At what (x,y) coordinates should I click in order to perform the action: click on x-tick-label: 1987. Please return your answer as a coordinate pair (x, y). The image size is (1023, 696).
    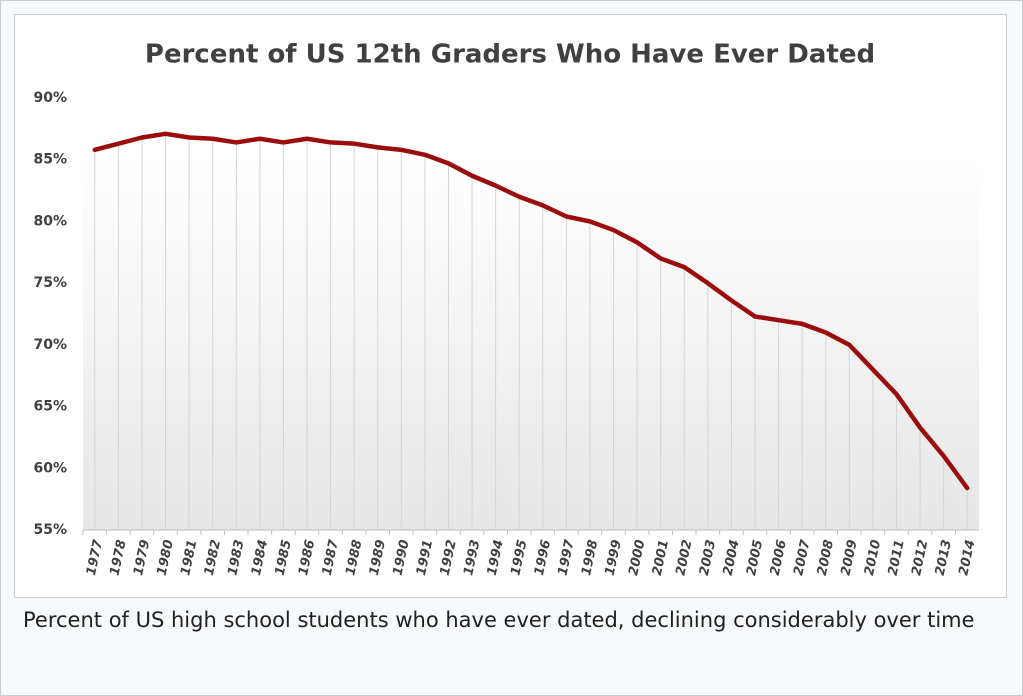
    Looking at the image, I should click on (331, 557).